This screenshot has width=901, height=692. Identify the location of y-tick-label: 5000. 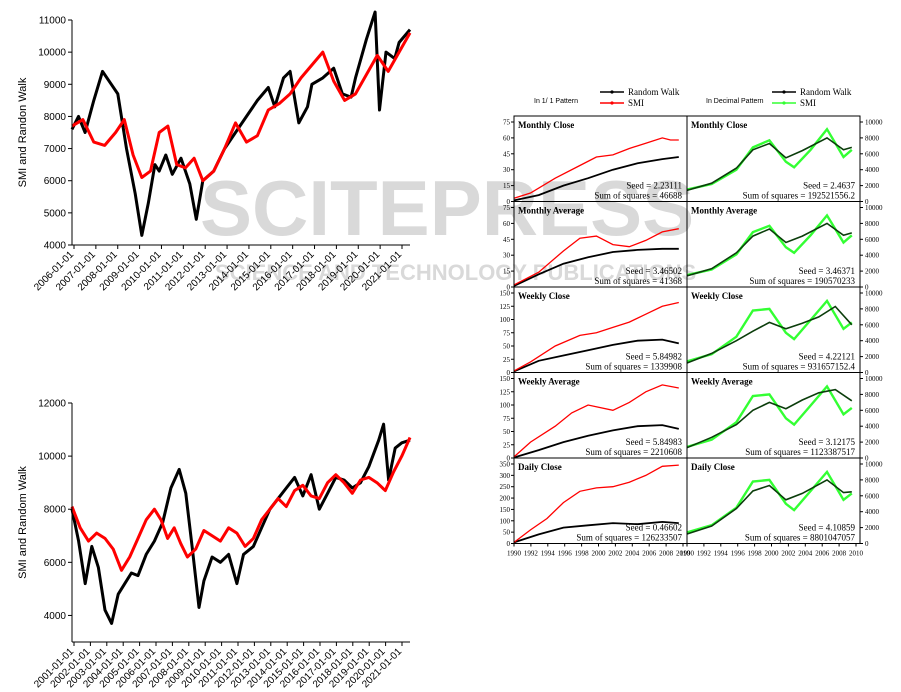
(55, 213).